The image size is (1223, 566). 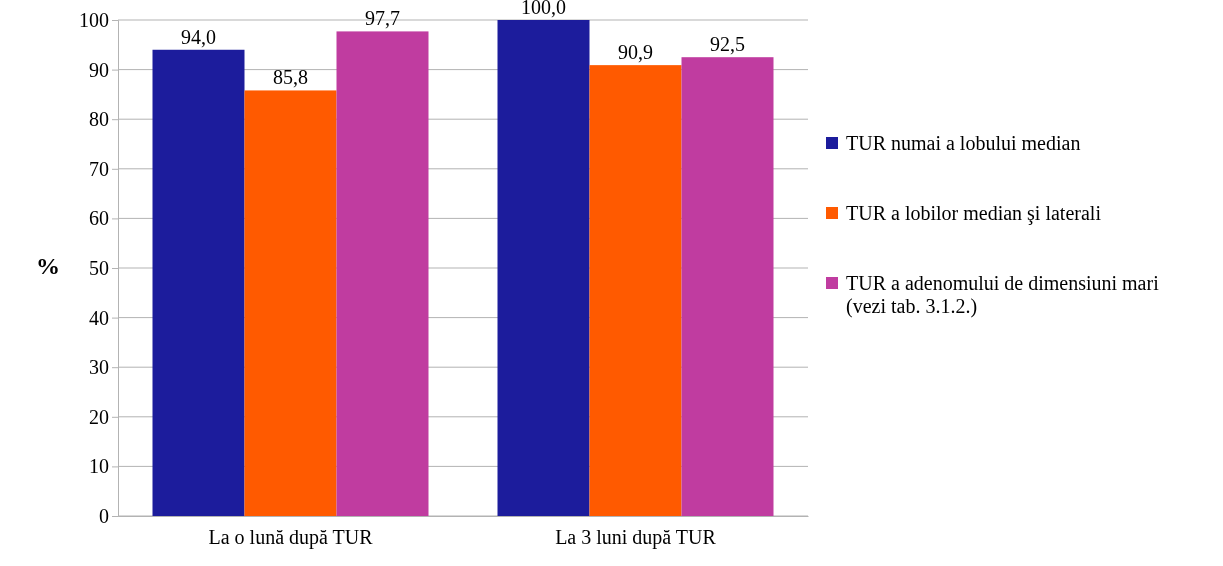 I want to click on data-label: 85,8, so click(x=290, y=77).